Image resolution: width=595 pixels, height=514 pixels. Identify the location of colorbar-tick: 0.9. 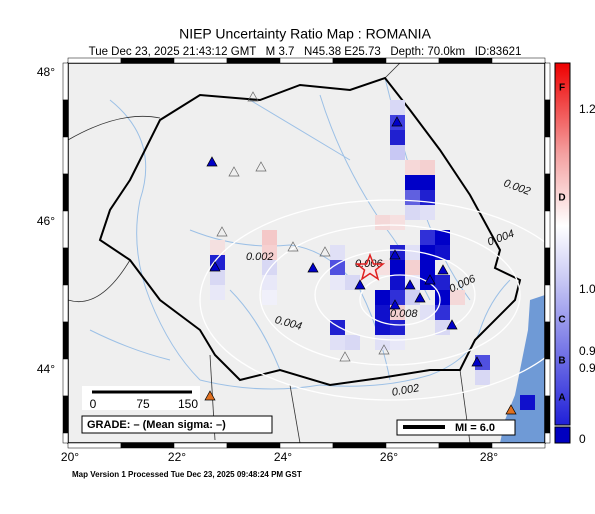
(587, 368).